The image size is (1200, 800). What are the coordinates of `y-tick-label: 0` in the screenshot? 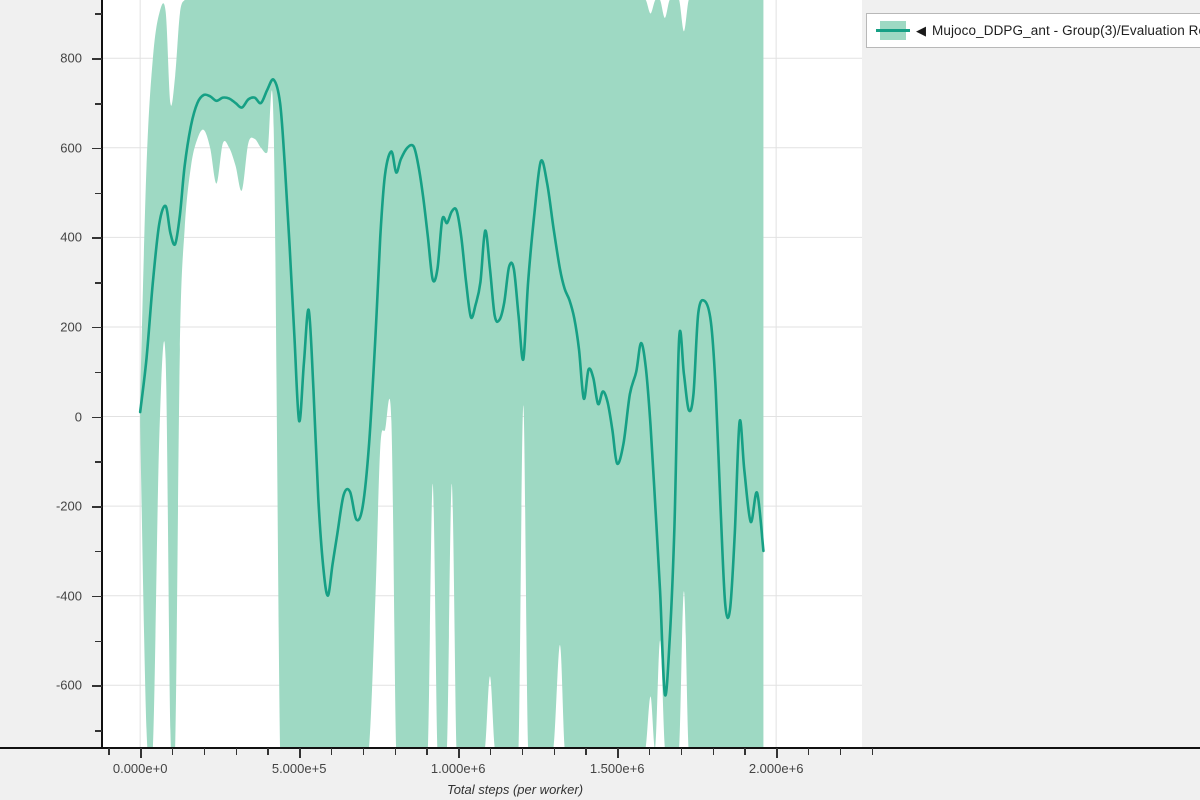 It's located at (78, 417).